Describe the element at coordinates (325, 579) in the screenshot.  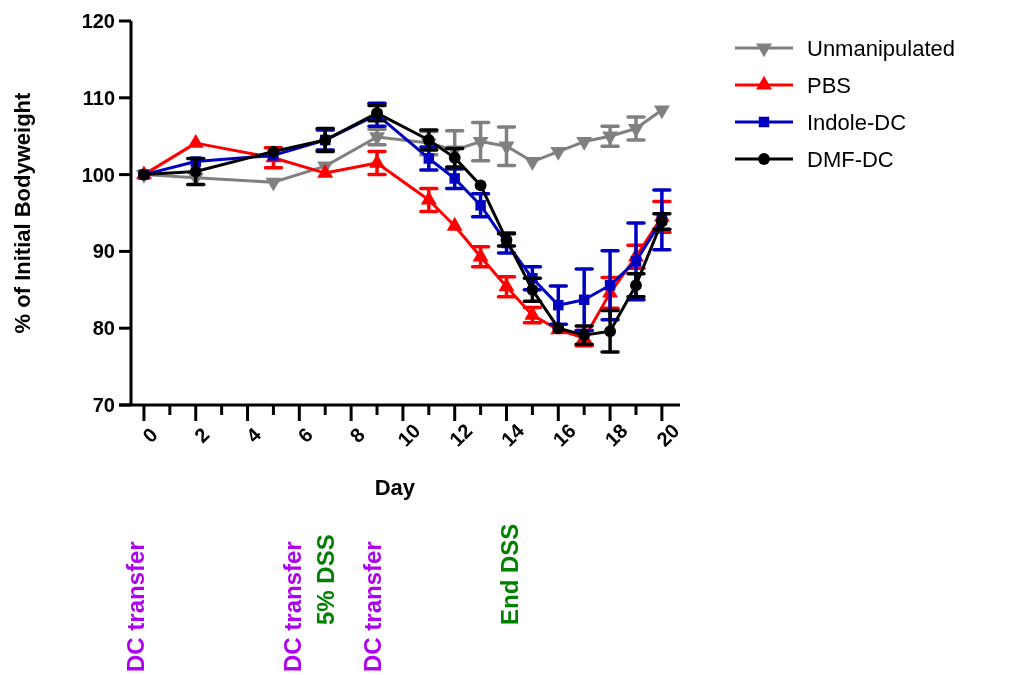
I see `text: 5% DSS` at that location.